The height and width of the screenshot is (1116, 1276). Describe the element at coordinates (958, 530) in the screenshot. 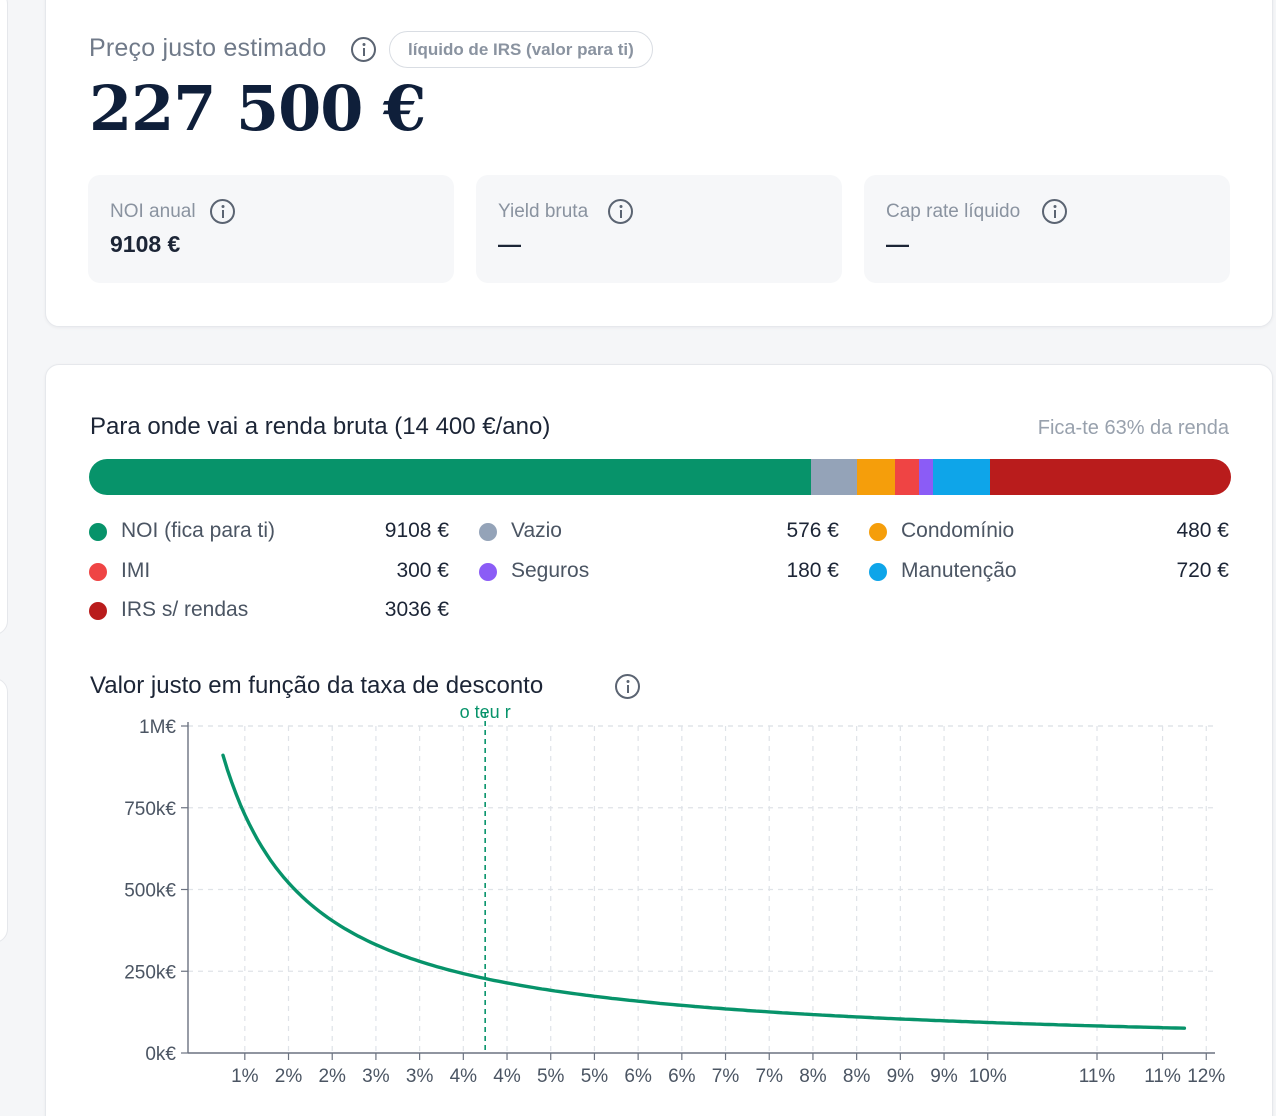

I see `legend-label: Condomínio` at that location.